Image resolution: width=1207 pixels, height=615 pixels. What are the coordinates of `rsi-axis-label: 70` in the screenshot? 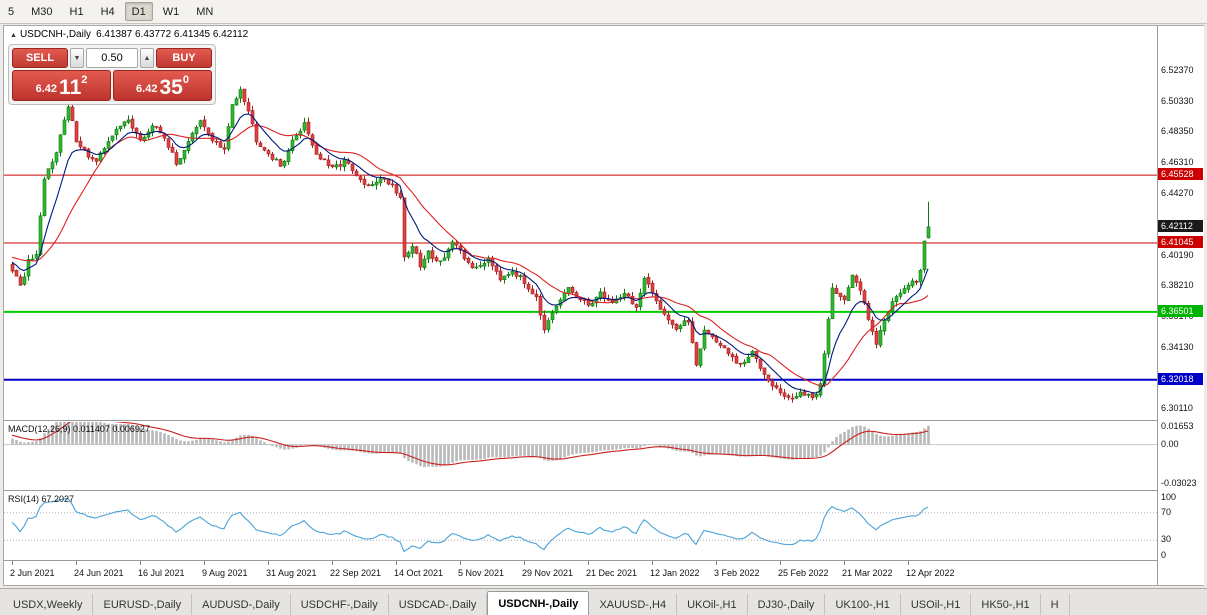 It's located at (1166, 511).